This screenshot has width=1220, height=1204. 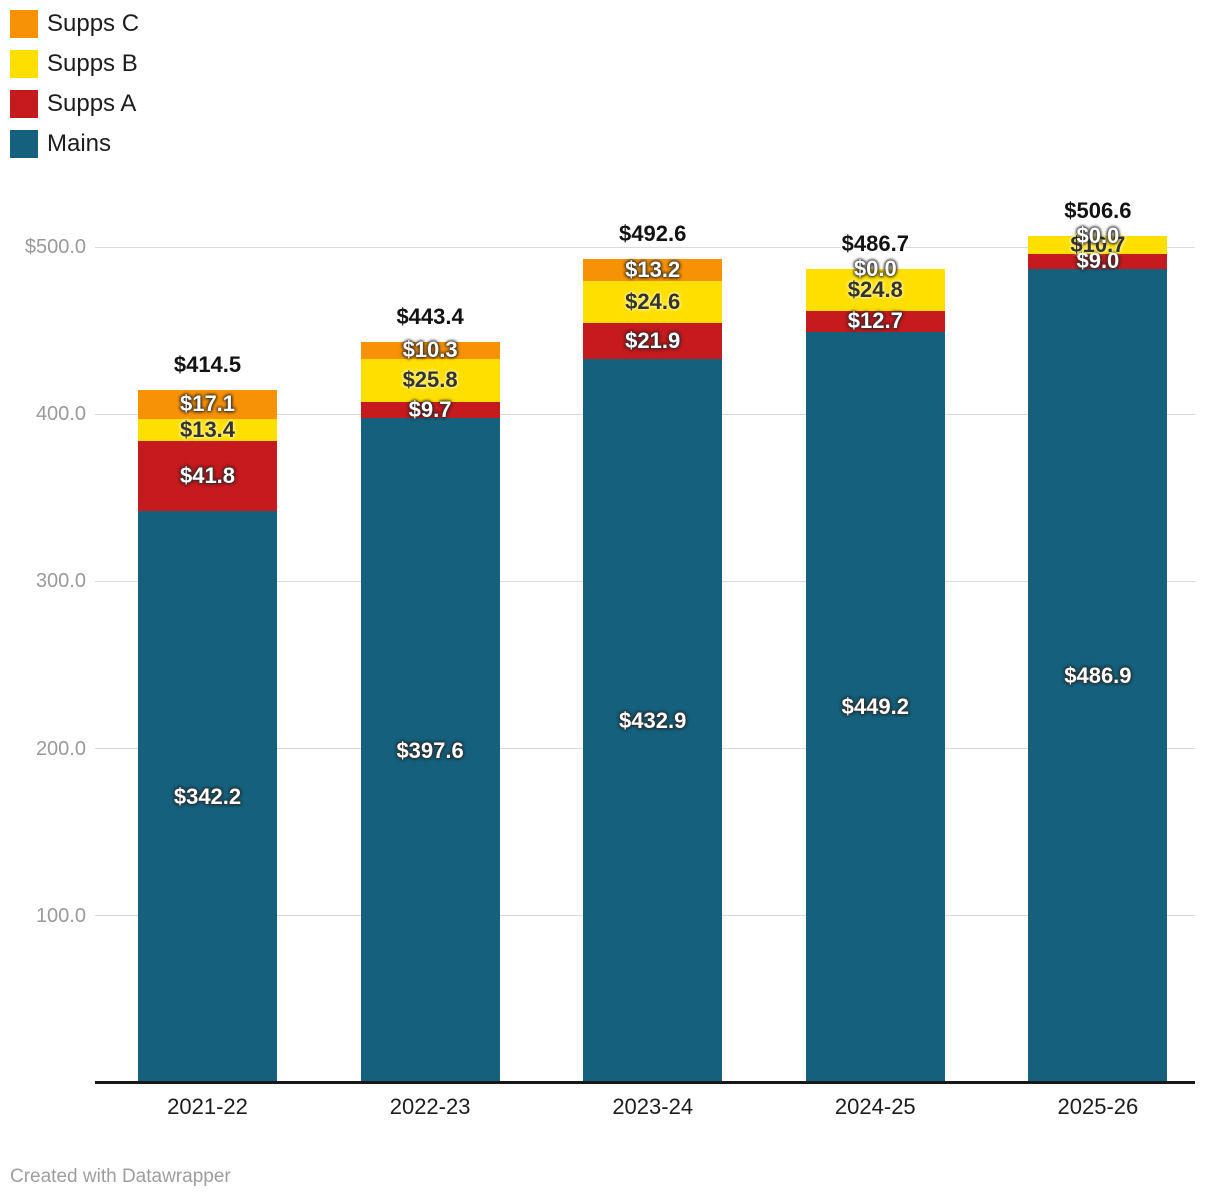 I want to click on legend-label: Supps A, so click(x=92, y=103).